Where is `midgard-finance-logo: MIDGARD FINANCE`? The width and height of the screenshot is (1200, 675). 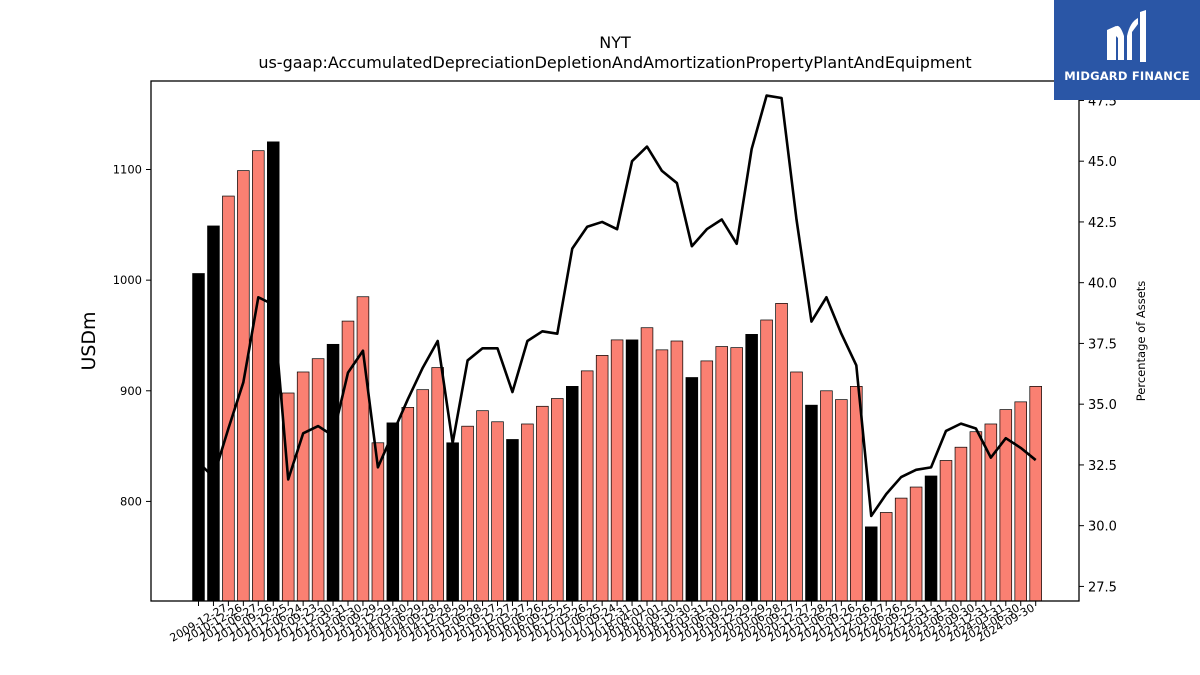 midgard-finance-logo: MIDGARD FINANCE is located at coordinates (1127, 50).